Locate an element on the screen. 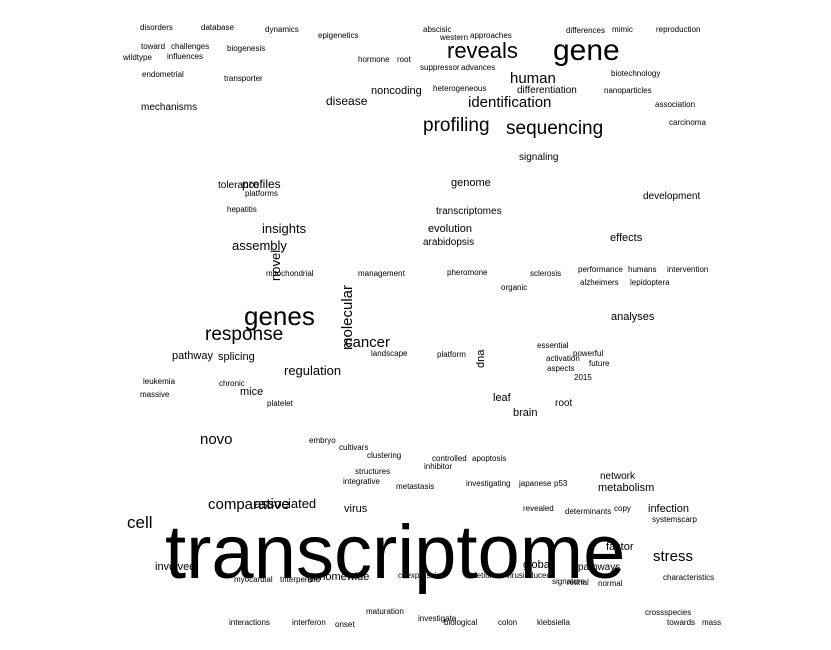  word-towards: towards is located at coordinates (681, 622).